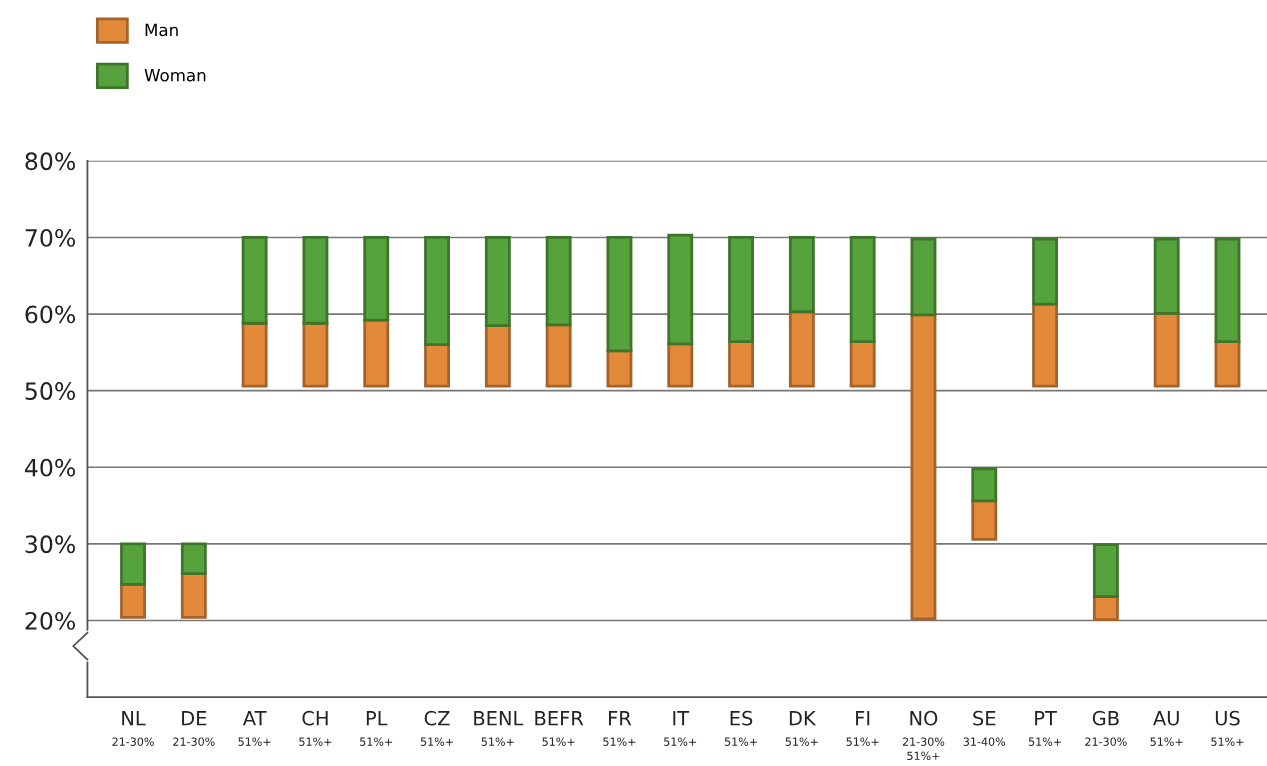 The image size is (1267, 766). I want to click on y-tick-label: 80%, so click(50, 161).